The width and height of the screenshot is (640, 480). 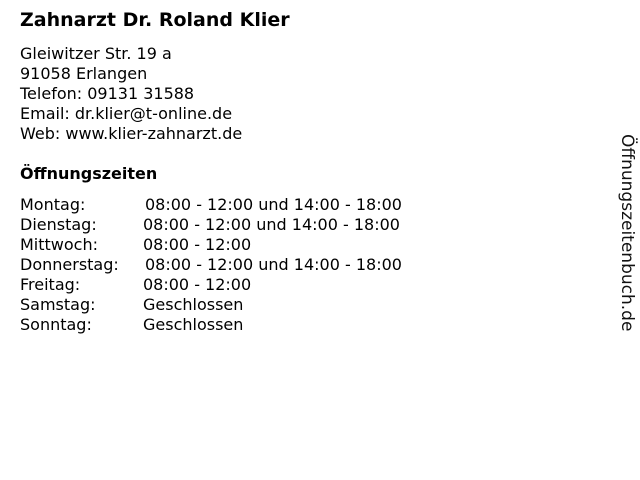 I want to click on hours-row: Sonntag: Geschlossen, so click(x=211, y=325).